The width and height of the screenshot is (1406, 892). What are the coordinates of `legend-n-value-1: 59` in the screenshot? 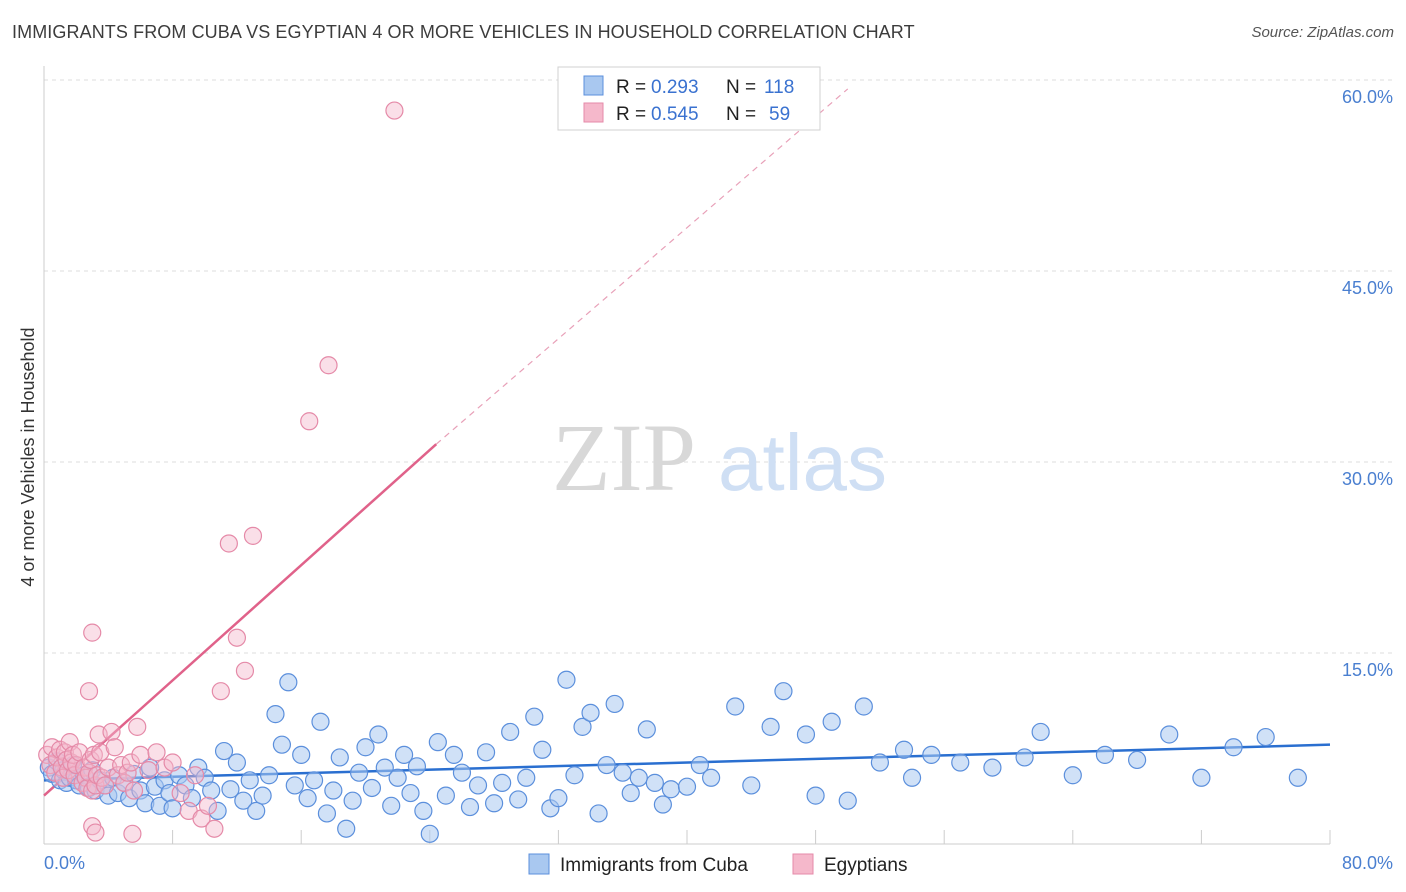 It's located at (779, 114).